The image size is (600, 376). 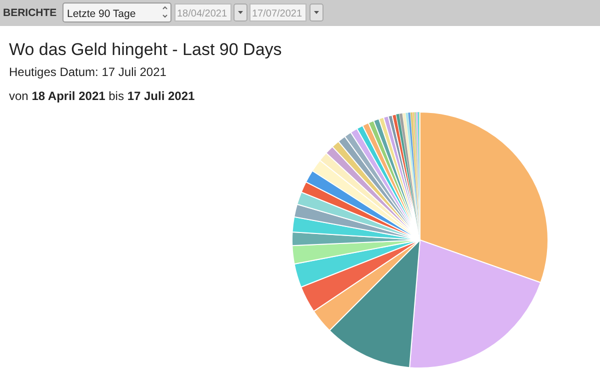 I want to click on text: 18/04/2021, so click(x=202, y=14).